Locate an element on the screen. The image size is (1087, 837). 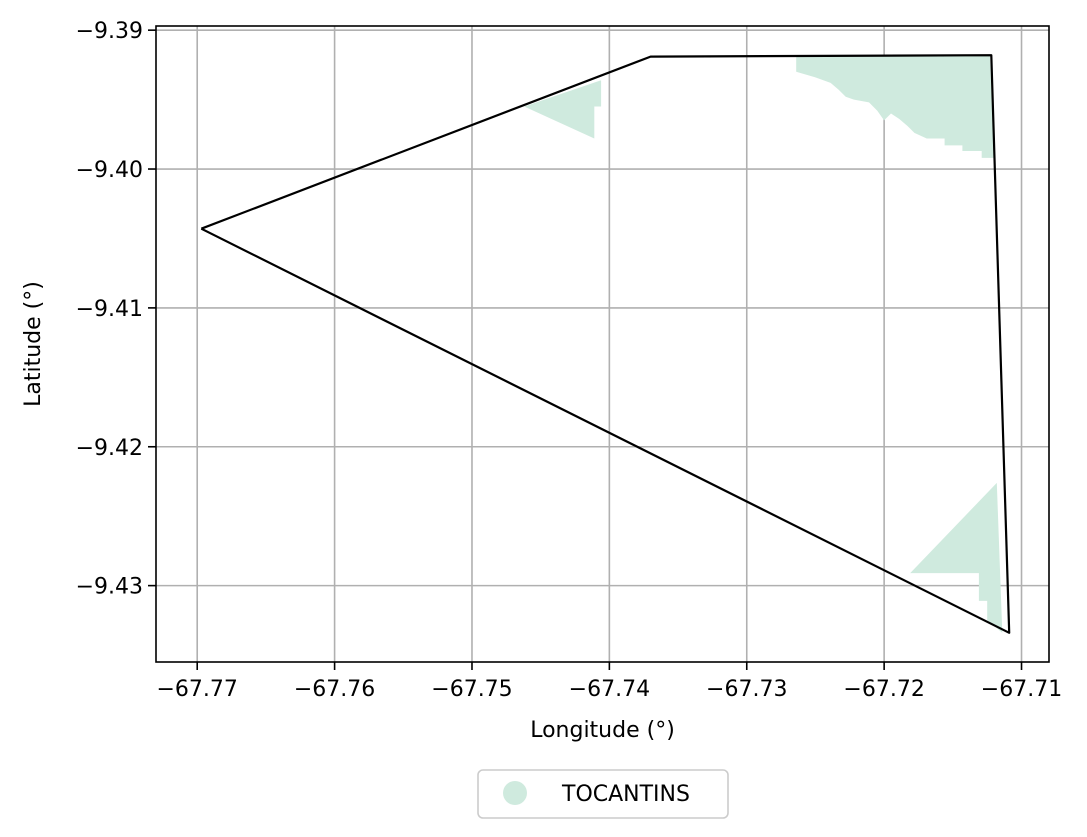
y-axis-label: Latitude (°) is located at coordinates (33, 344).